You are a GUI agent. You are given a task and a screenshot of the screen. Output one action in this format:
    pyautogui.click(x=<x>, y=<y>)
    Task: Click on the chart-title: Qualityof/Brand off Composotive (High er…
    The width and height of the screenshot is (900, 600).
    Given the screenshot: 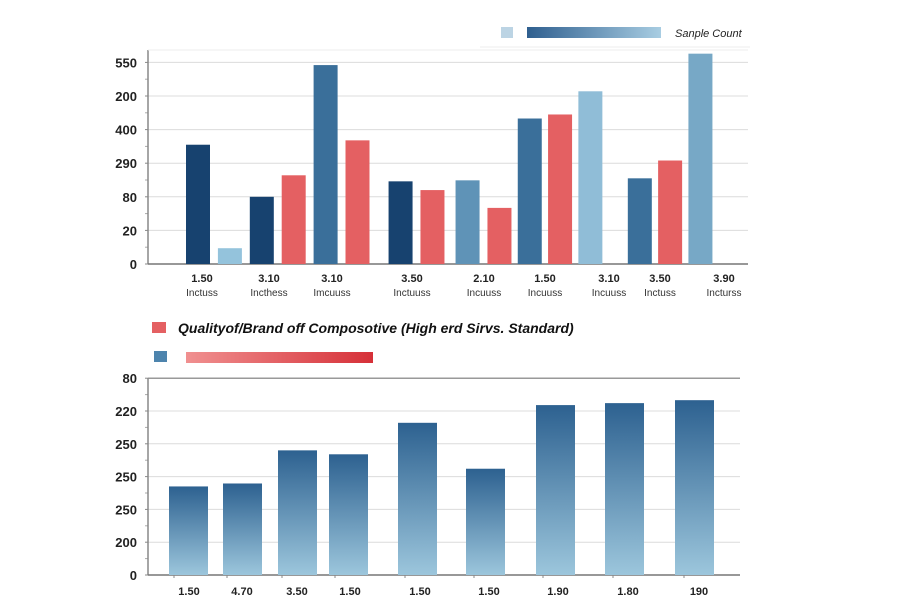 What is the action you would take?
    pyautogui.click(x=376, y=328)
    